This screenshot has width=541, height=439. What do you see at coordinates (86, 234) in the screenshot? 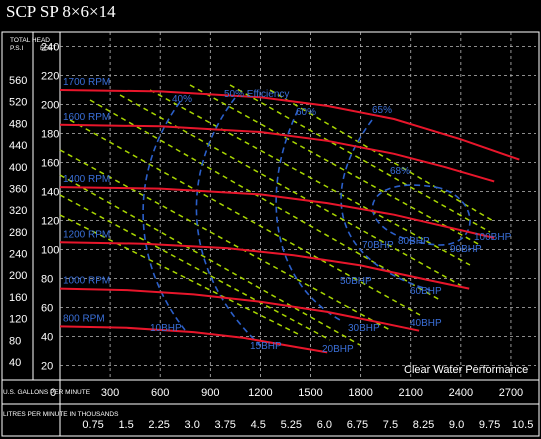
I see `speed-curve-label: 1200 RPM` at bounding box center [86, 234].